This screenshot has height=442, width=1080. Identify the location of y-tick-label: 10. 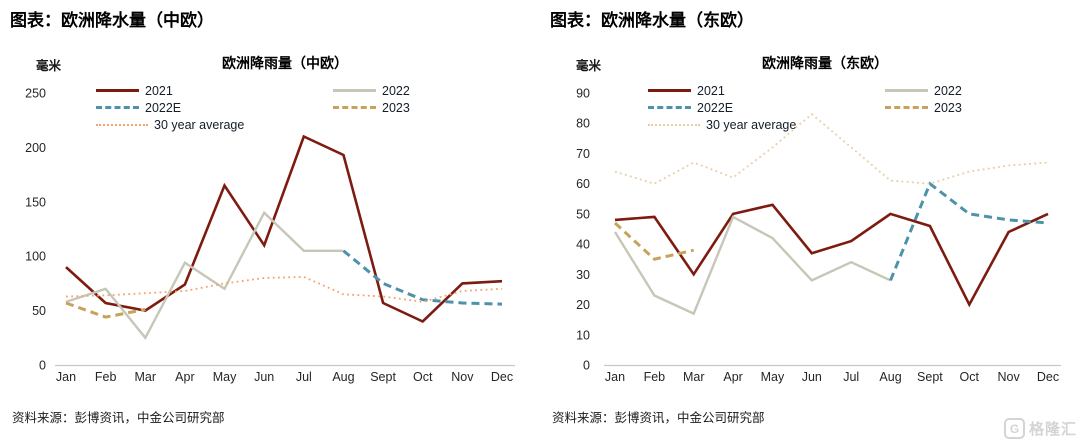
(583, 335).